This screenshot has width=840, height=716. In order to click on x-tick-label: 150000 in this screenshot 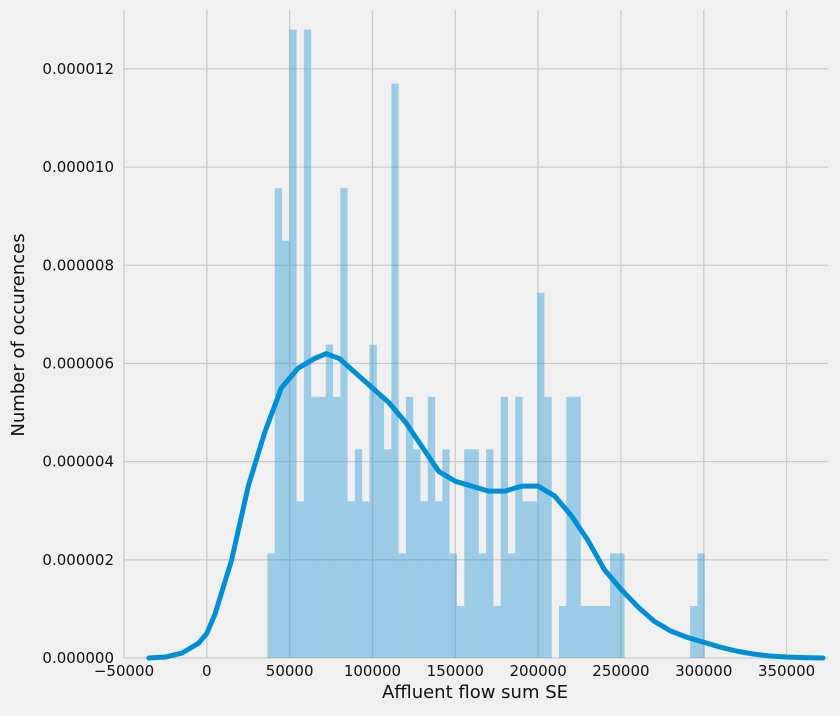, I will do `click(455, 671)`.